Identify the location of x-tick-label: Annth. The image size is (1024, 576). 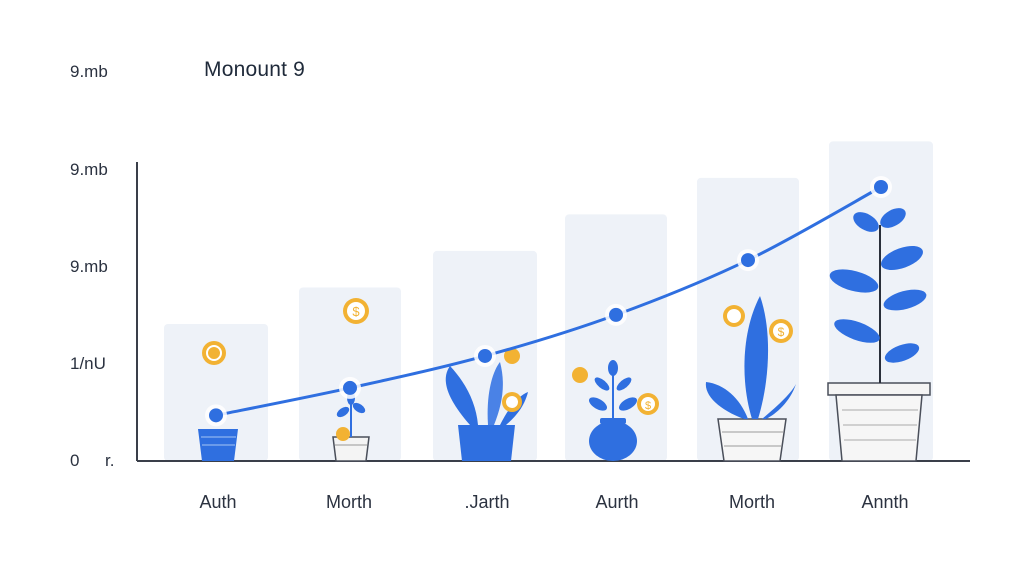
(885, 502).